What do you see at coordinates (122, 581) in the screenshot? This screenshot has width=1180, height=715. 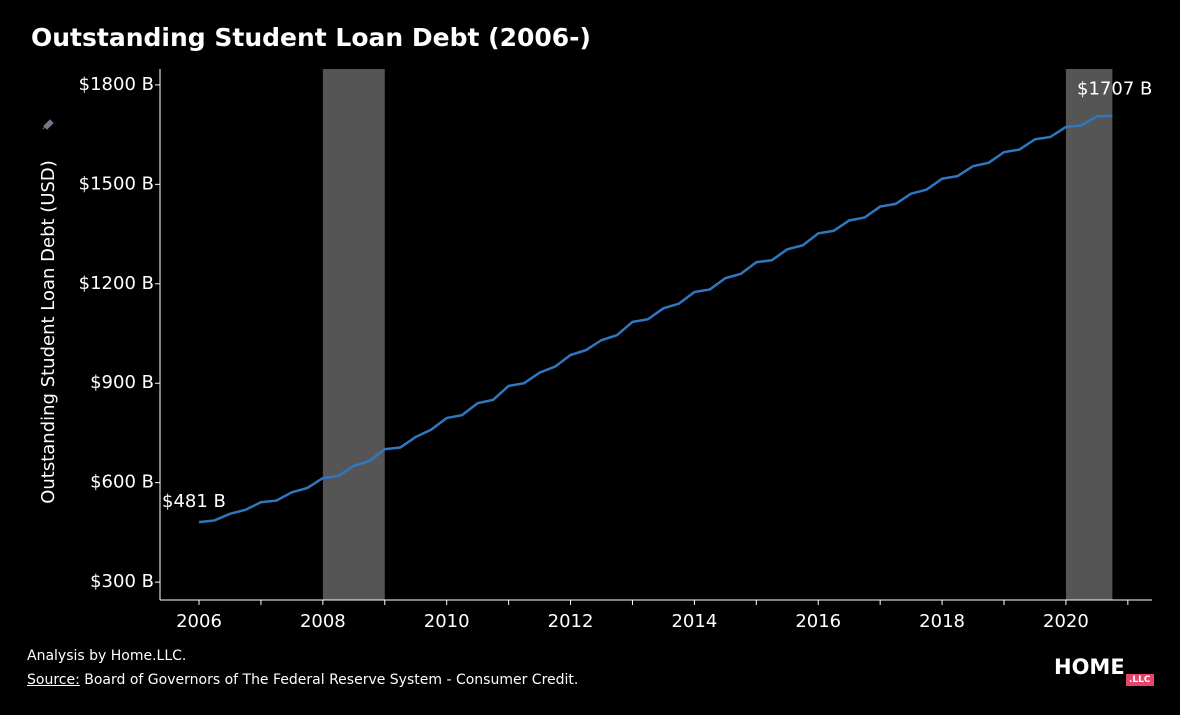 I see `y-tick-label: $300 B` at bounding box center [122, 581].